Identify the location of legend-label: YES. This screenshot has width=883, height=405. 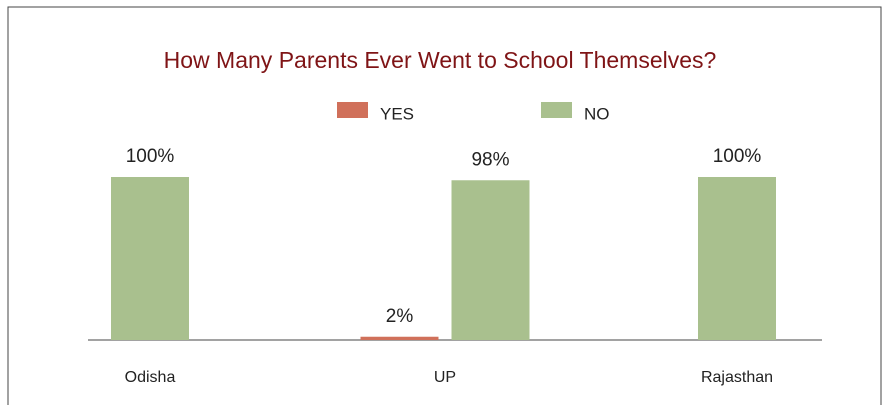
(397, 113).